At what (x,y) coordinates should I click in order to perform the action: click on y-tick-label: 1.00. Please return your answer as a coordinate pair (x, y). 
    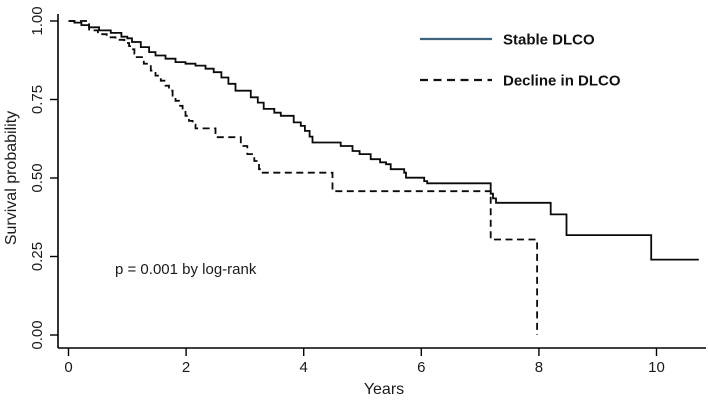
    Looking at the image, I should click on (37, 20).